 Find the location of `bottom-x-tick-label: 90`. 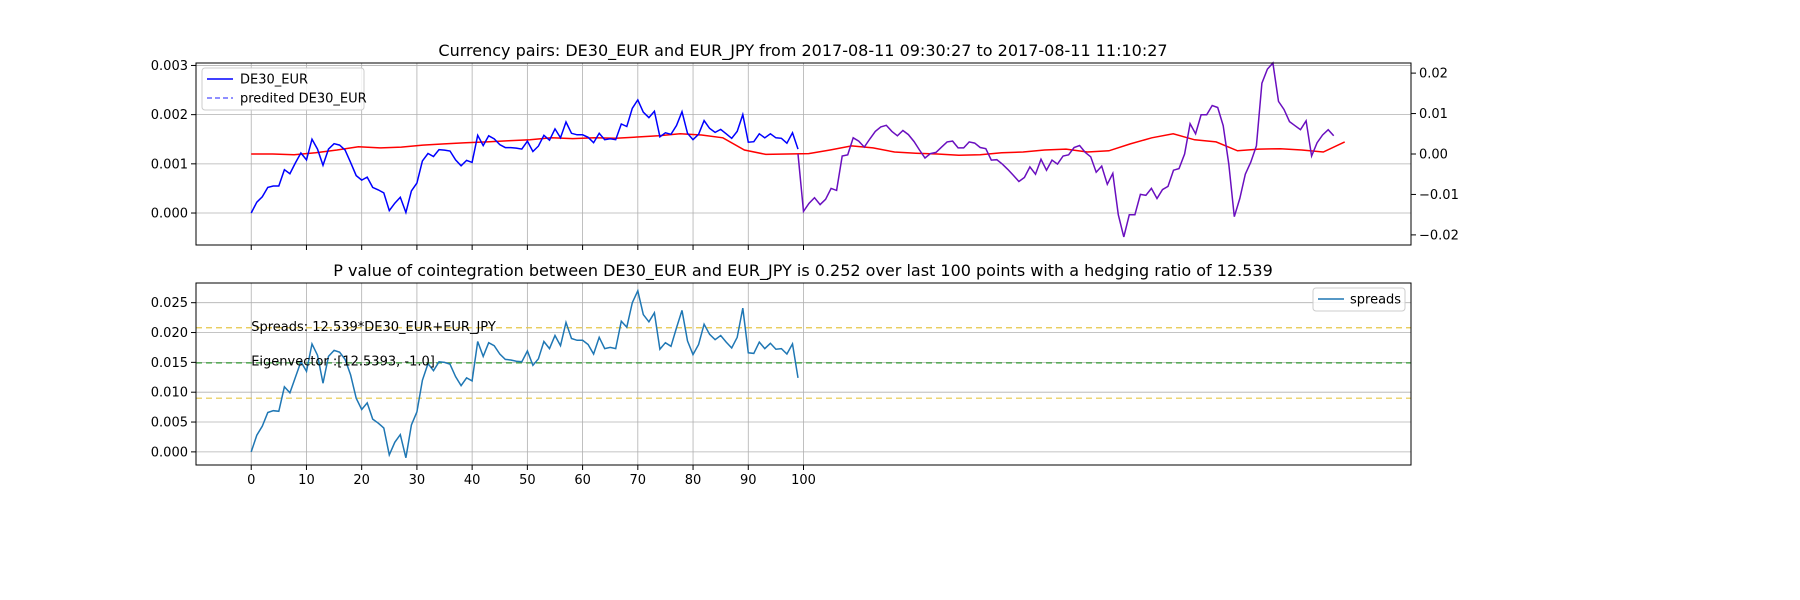

bottom-x-tick-label: 90 is located at coordinates (748, 480).